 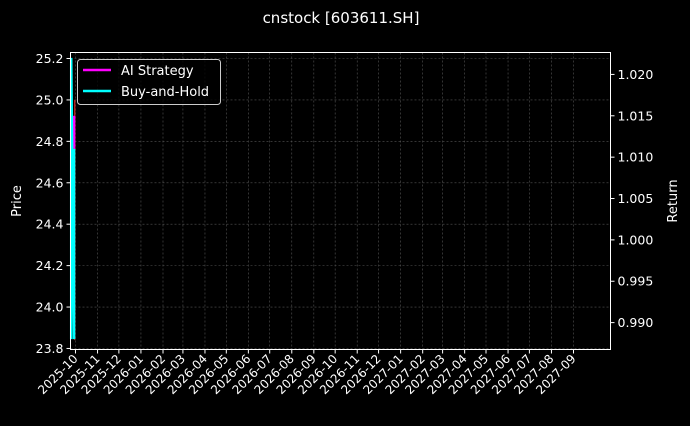 What do you see at coordinates (636, 322) in the screenshot?
I see `right-tick-label: 0.990` at bounding box center [636, 322].